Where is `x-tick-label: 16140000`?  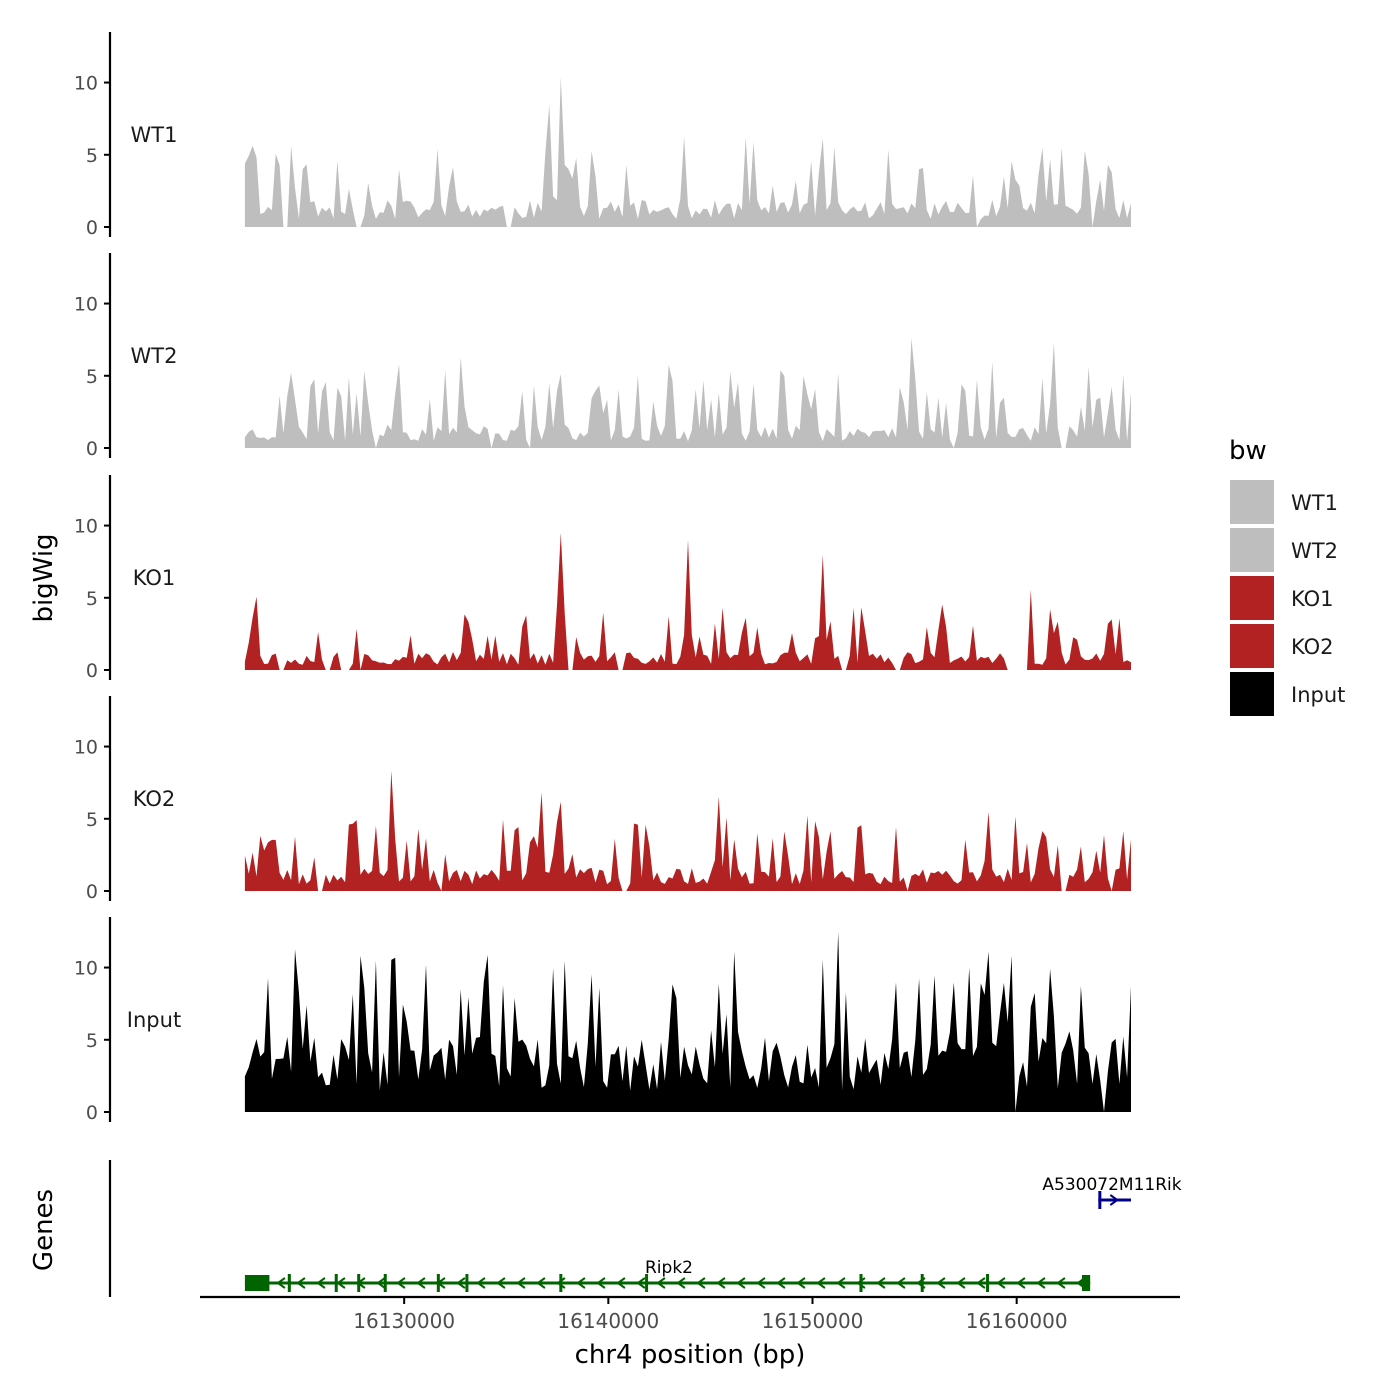 x-tick-label: 16140000 is located at coordinates (608, 1321).